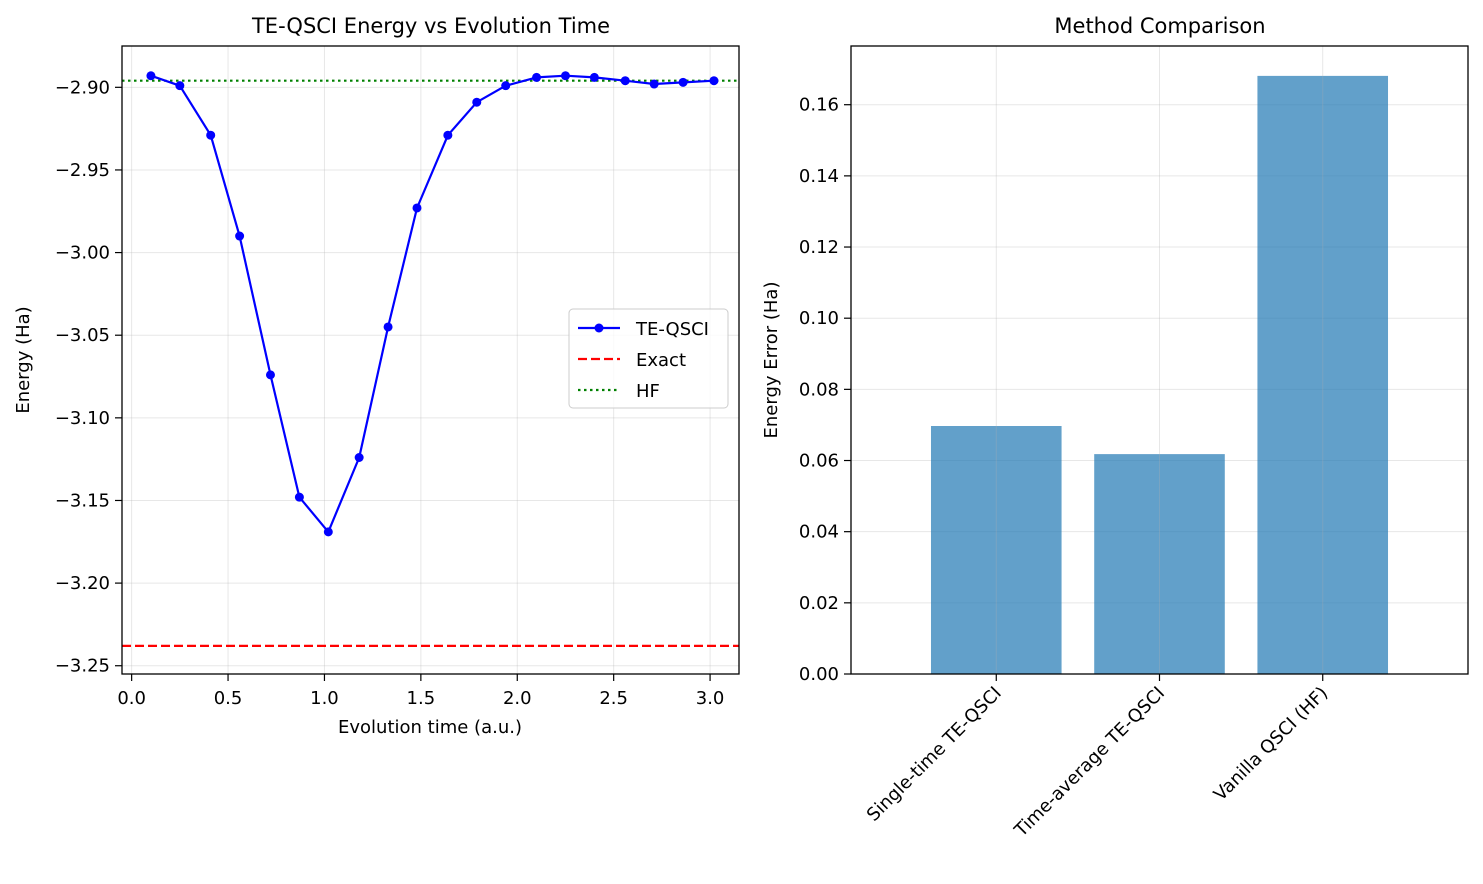  What do you see at coordinates (517, 698) in the screenshot?
I see `left-x-tick-label: 2.0` at bounding box center [517, 698].